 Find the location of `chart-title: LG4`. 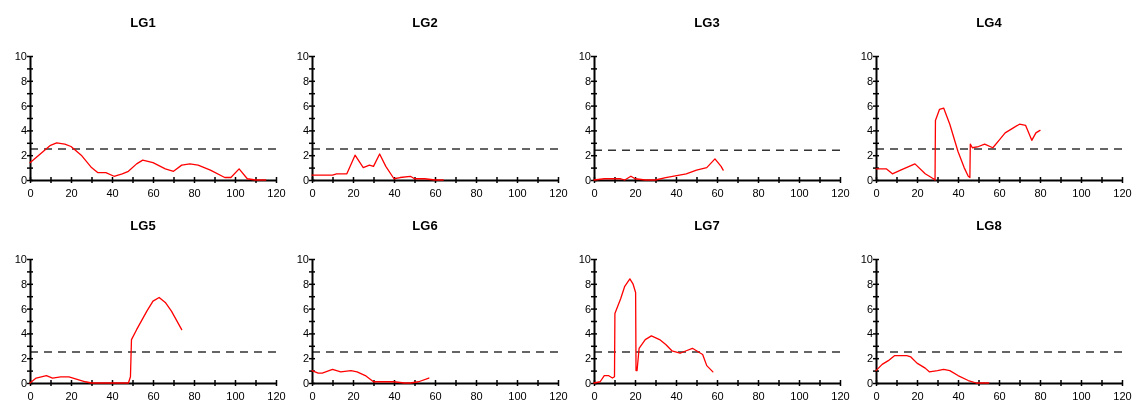

chart-title: LG4 is located at coordinates (989, 22).